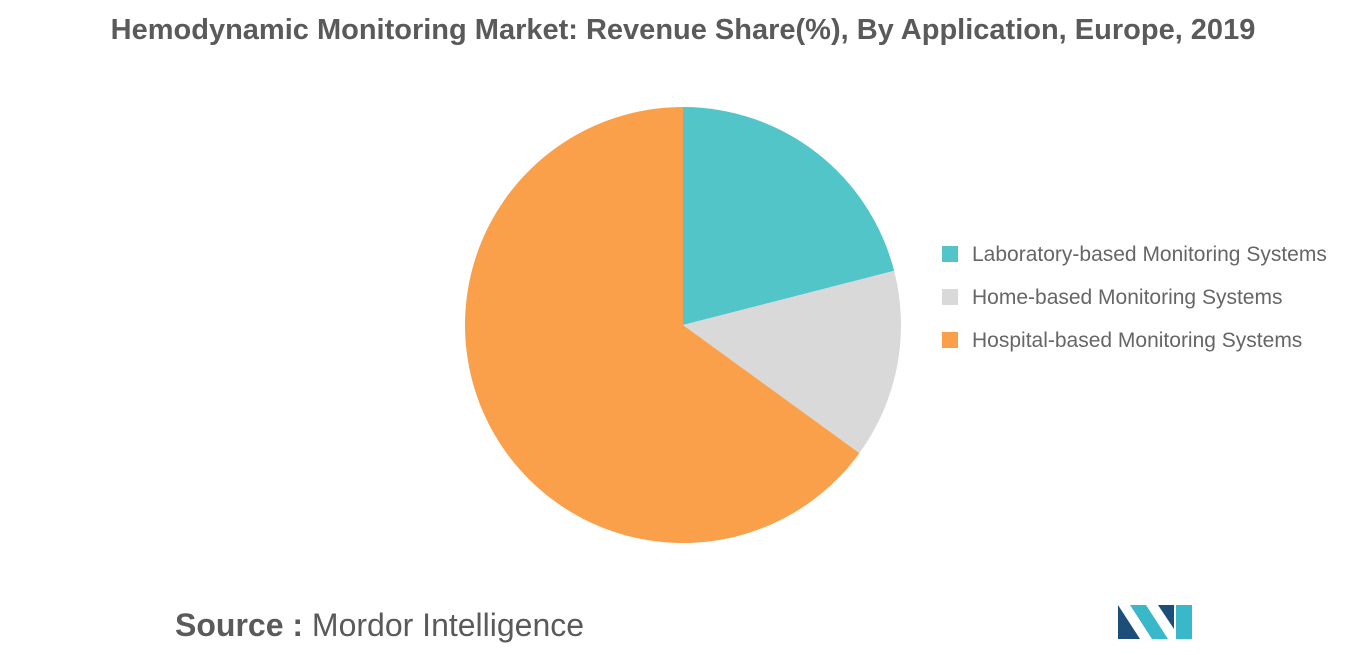 This screenshot has height=655, width=1366. I want to click on legend-swatch-laboratory, so click(950, 254).